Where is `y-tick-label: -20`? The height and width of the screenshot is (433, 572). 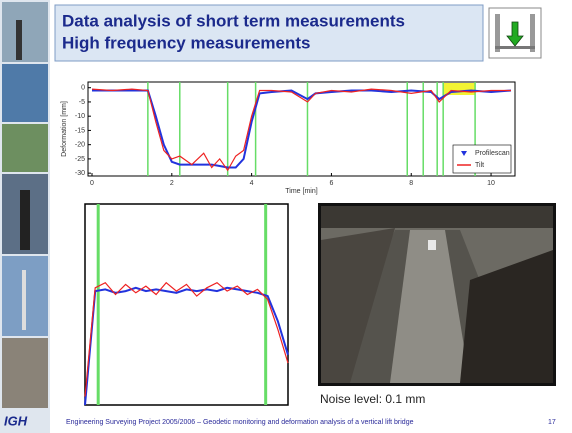
y-tick-label: -20 is located at coordinates (80, 145).